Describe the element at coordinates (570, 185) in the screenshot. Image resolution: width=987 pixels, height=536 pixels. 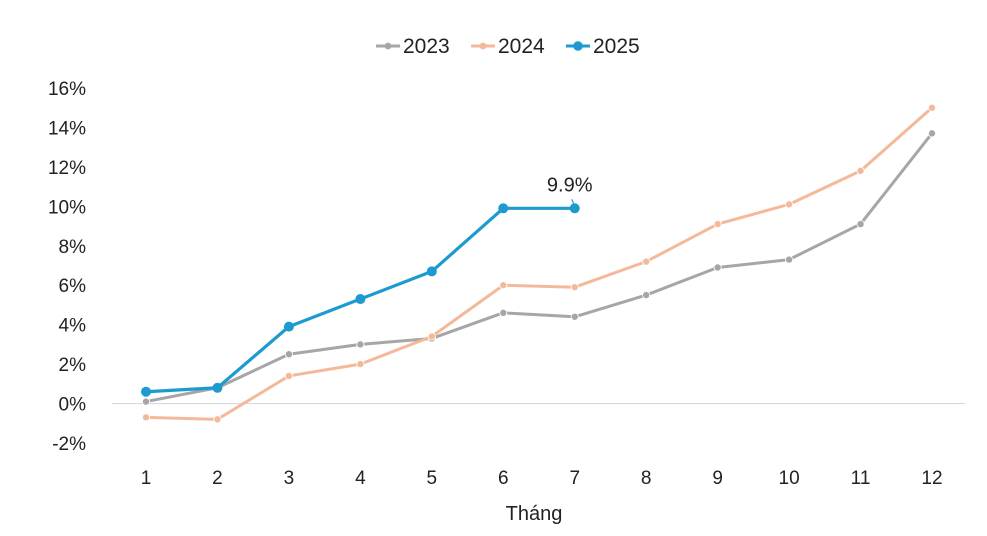
I see `annotation-label: 9.9%` at that location.